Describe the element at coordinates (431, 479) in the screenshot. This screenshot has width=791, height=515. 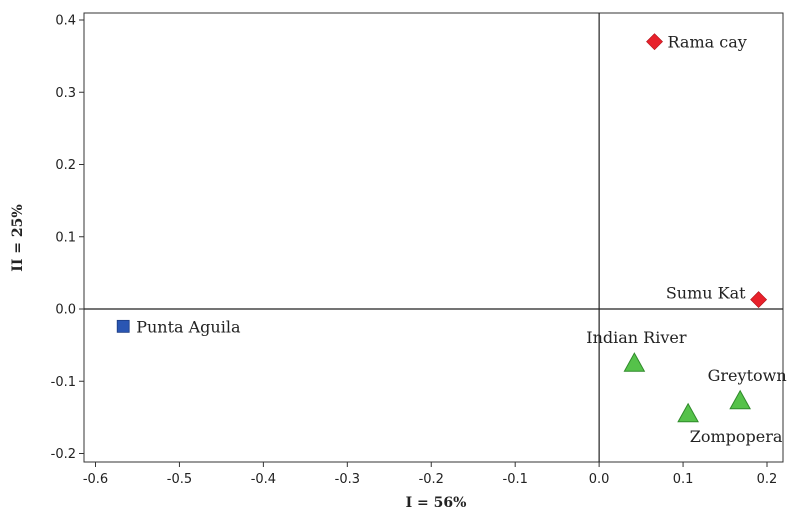
I see `x-tick-label: -0.2` at that location.